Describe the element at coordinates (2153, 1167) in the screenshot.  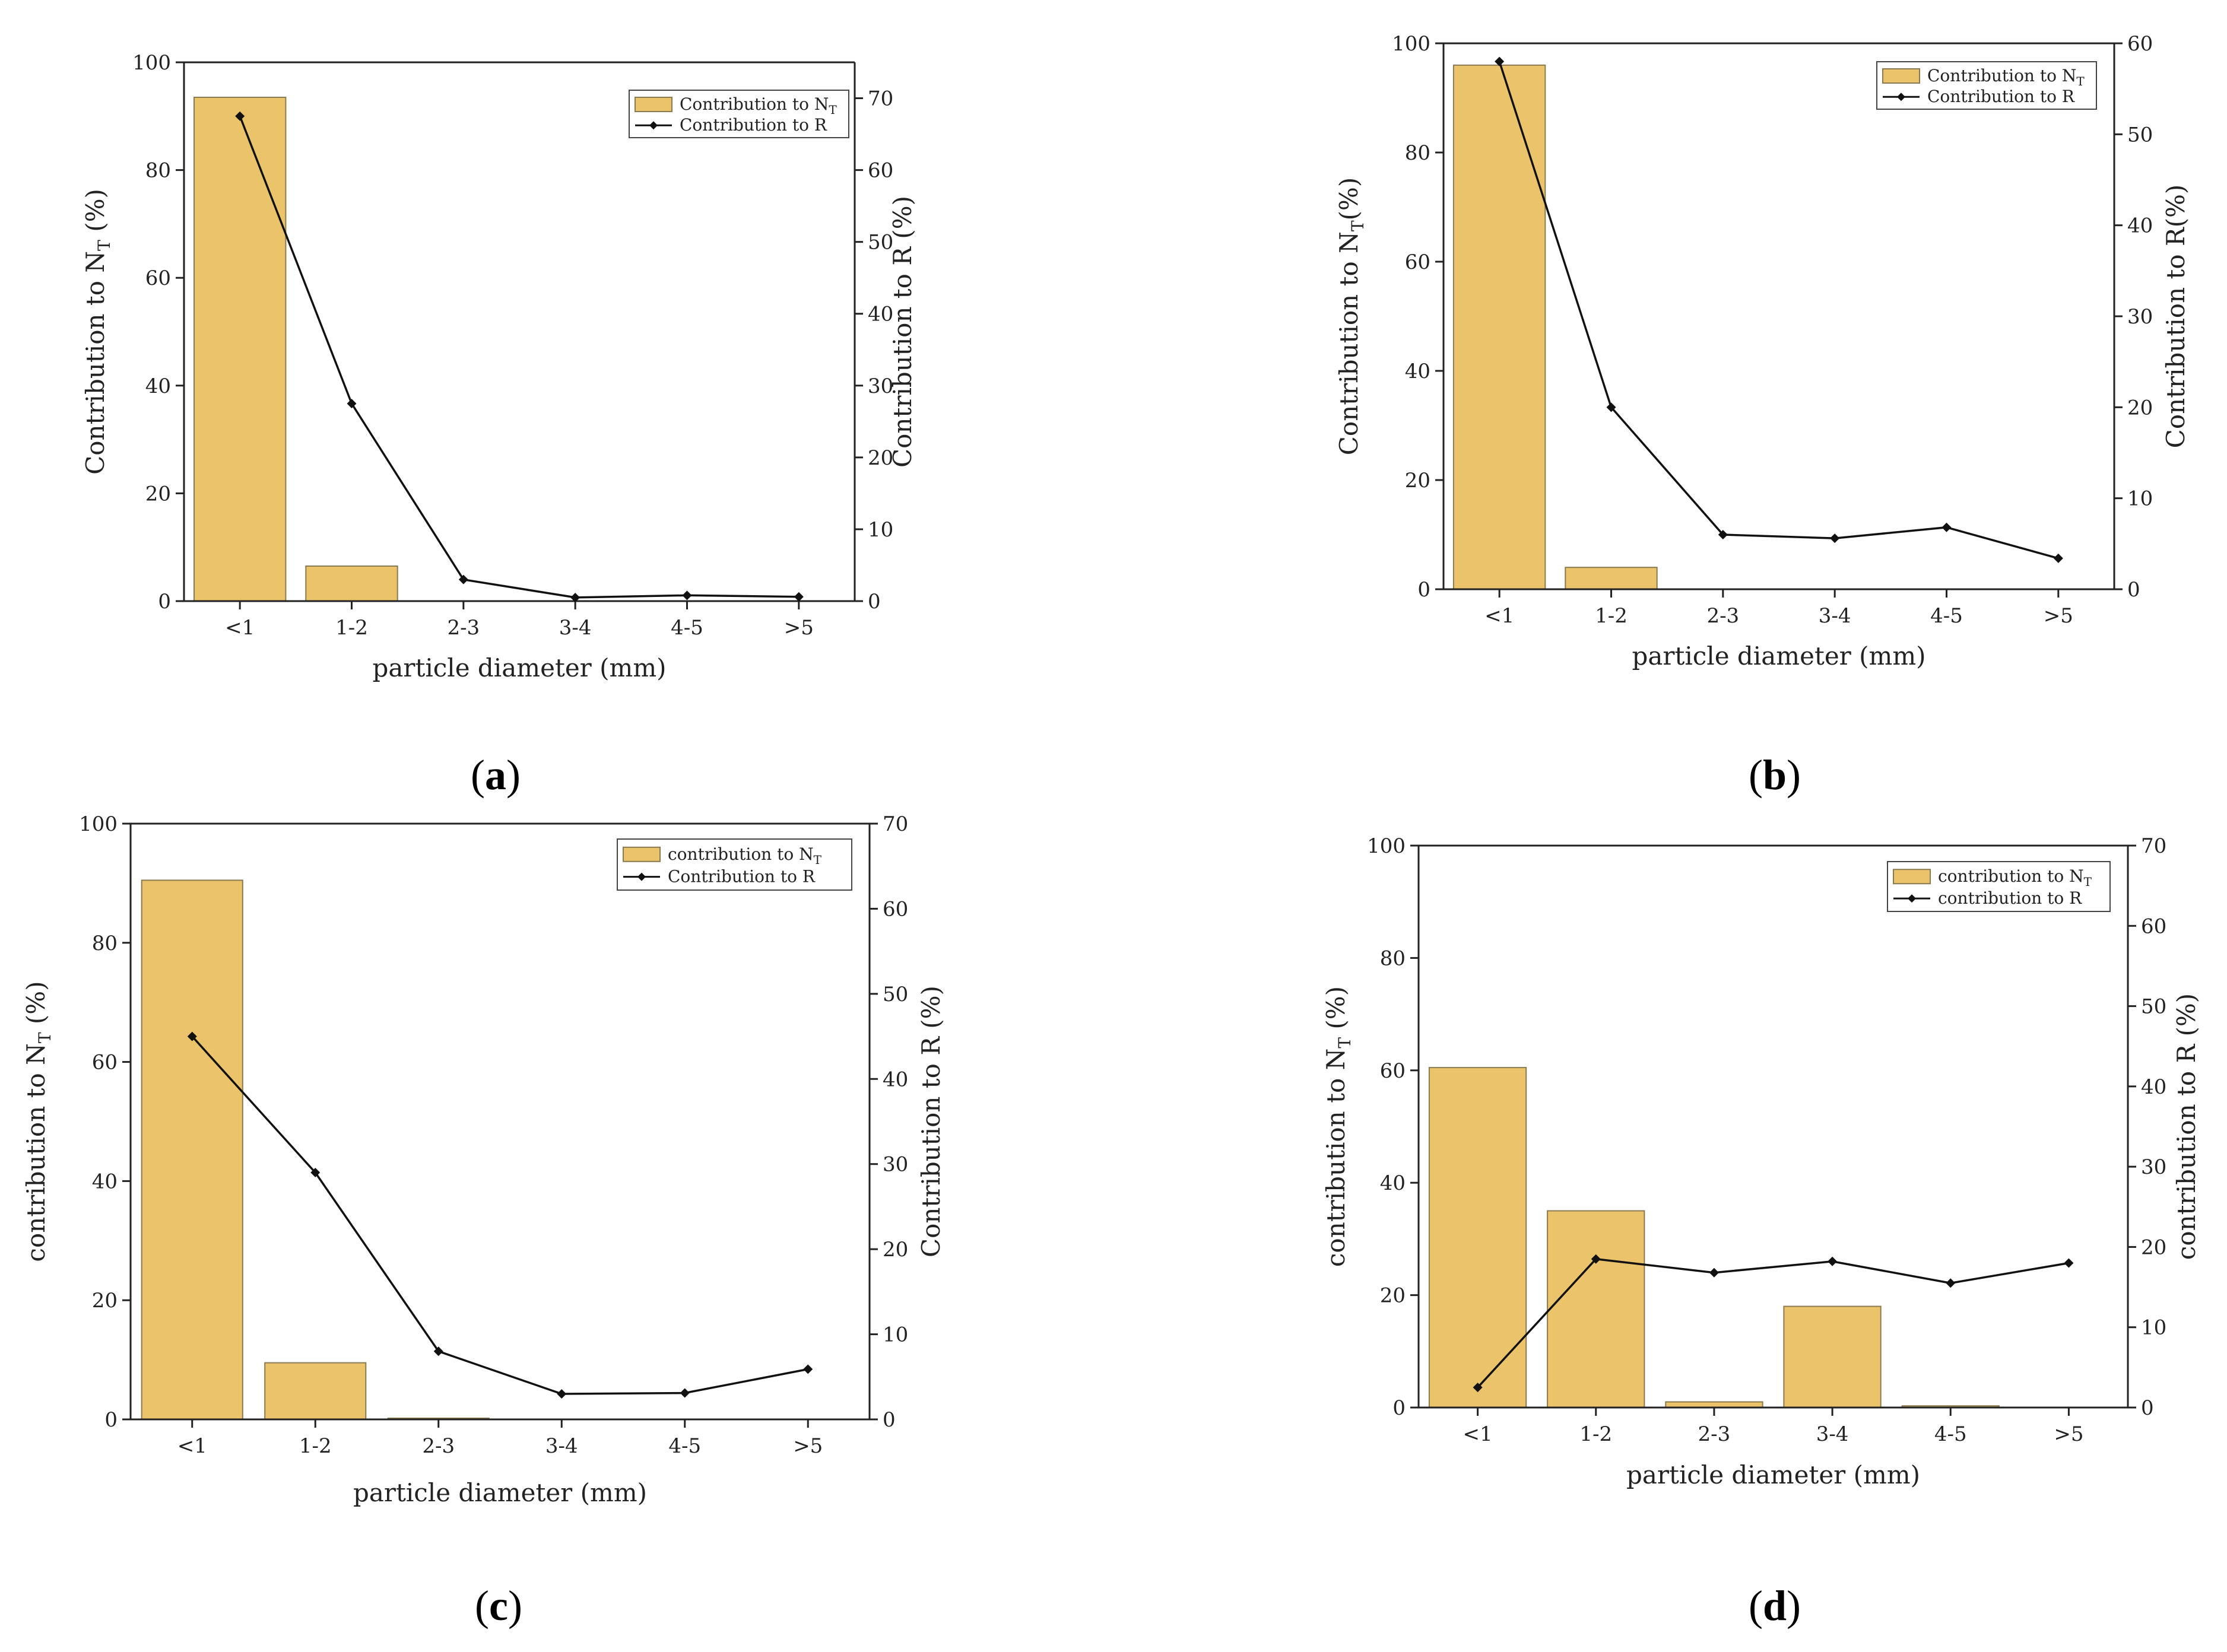
I see `right-tick-label: 30` at that location.